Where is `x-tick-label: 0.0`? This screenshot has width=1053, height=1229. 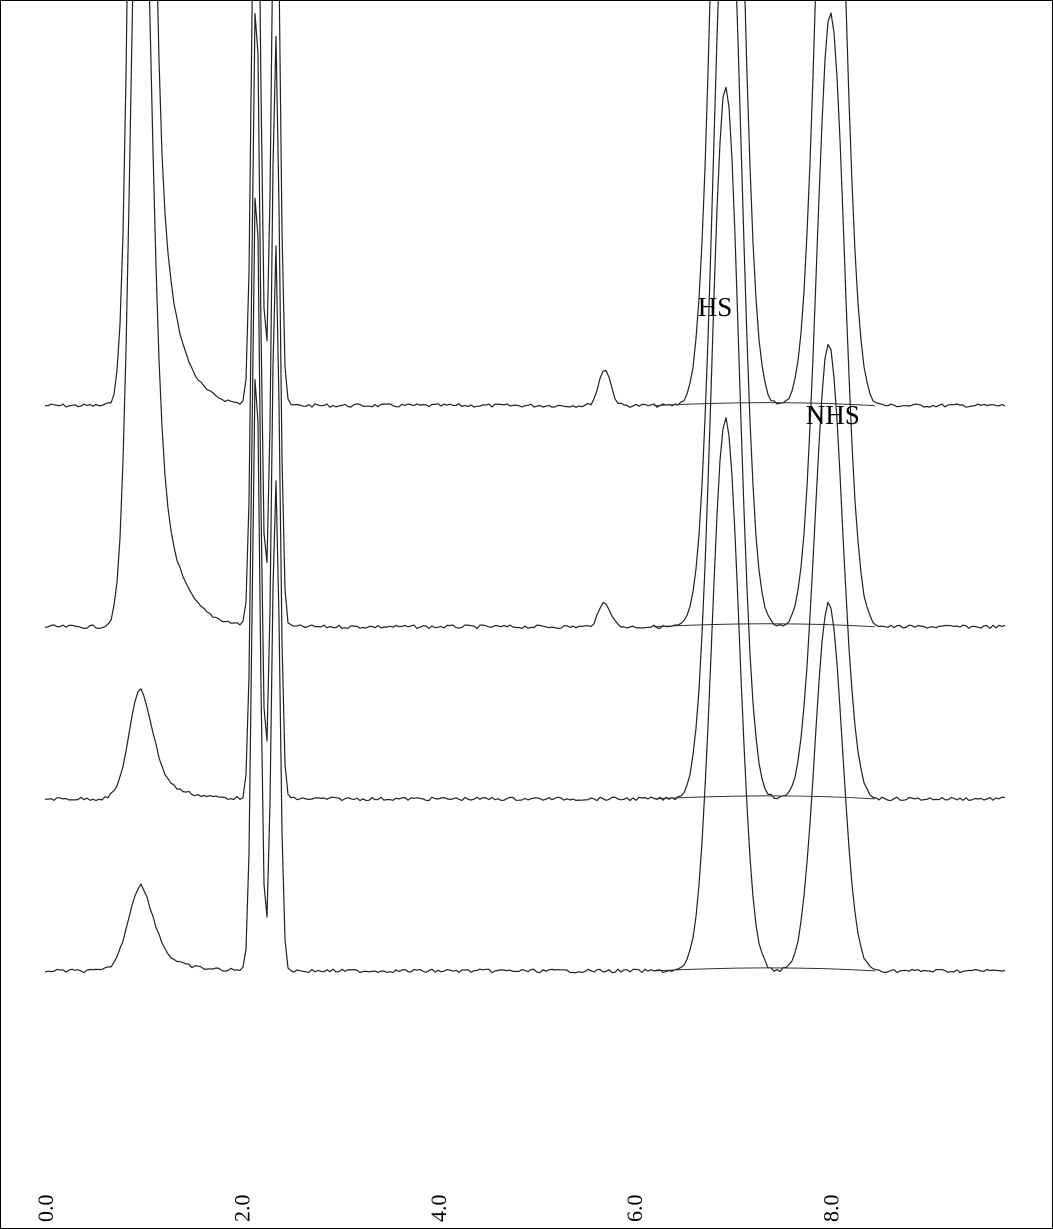
x-tick-label: 0.0 is located at coordinates (45, 1209).